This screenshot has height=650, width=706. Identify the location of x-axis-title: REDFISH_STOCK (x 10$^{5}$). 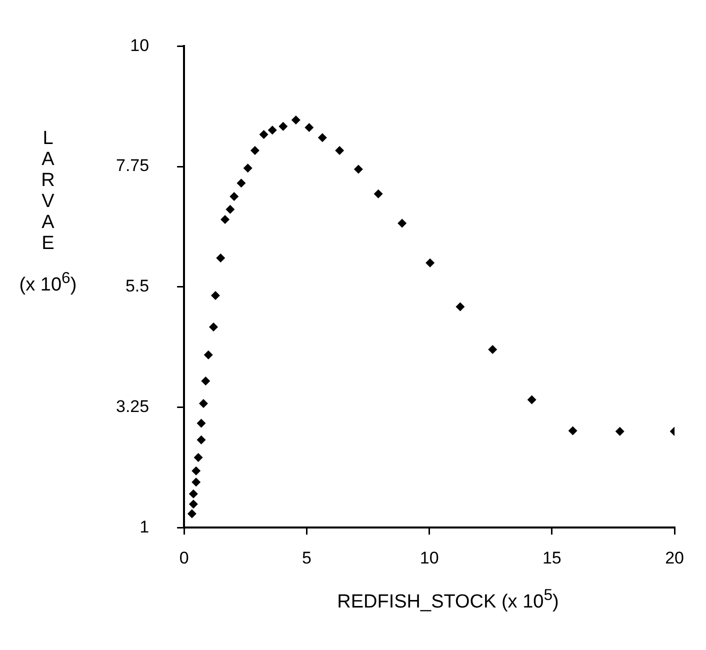
(448, 600).